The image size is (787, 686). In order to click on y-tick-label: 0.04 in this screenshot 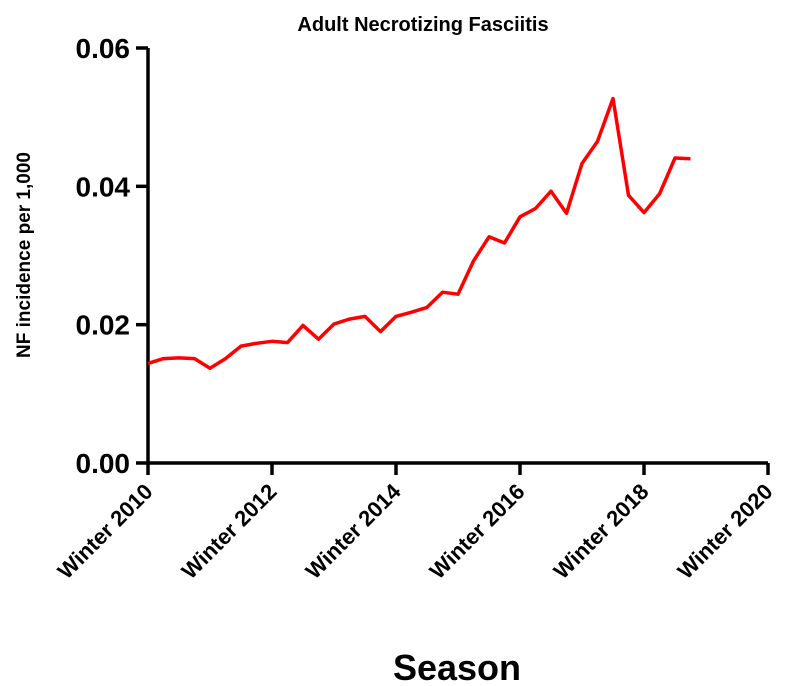, I will do `click(103, 186)`.